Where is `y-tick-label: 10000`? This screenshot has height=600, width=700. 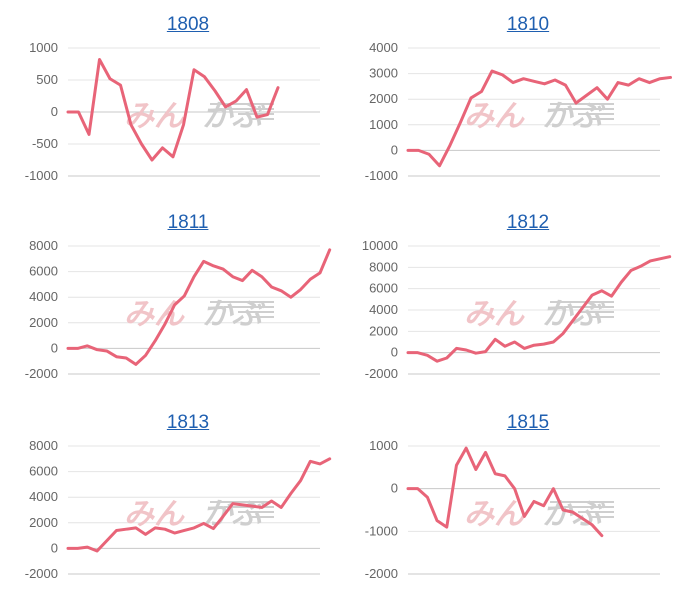
y-tick-label: 10000 is located at coordinates (380, 245).